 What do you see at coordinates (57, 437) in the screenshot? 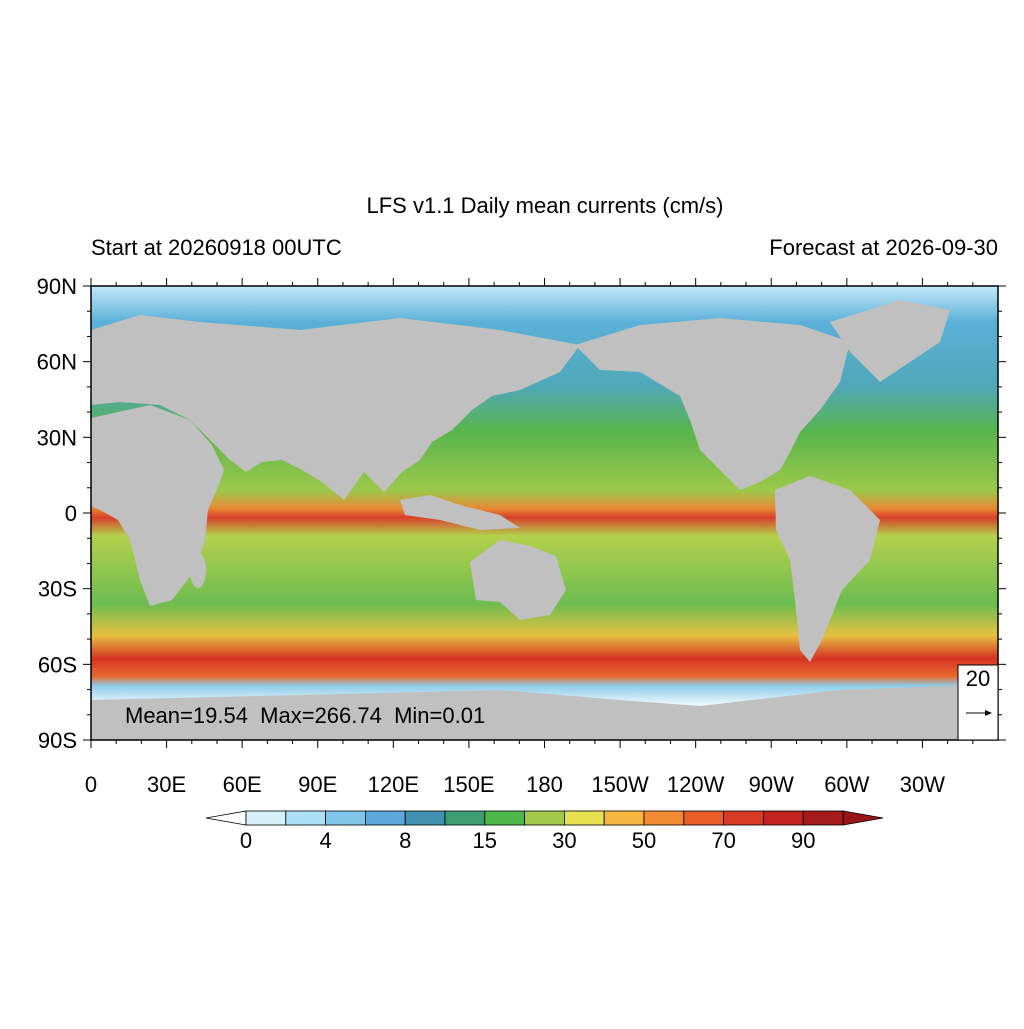
I see `lat-label: 30N` at bounding box center [57, 437].